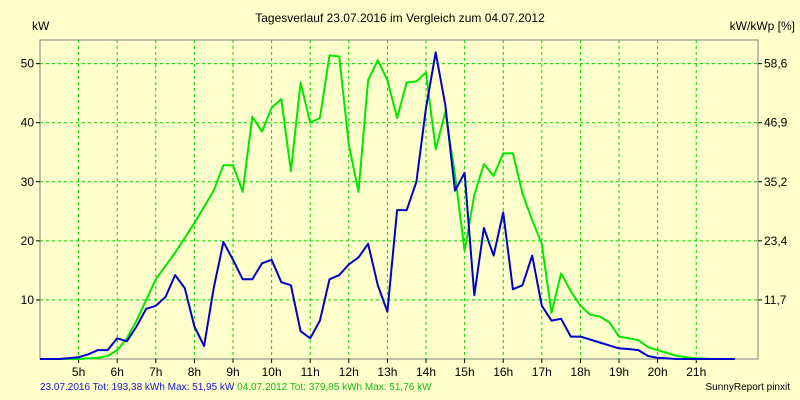 The height and width of the screenshot is (400, 800). What do you see at coordinates (232, 372) in the screenshot?
I see `x-tick-label: 9h` at bounding box center [232, 372].